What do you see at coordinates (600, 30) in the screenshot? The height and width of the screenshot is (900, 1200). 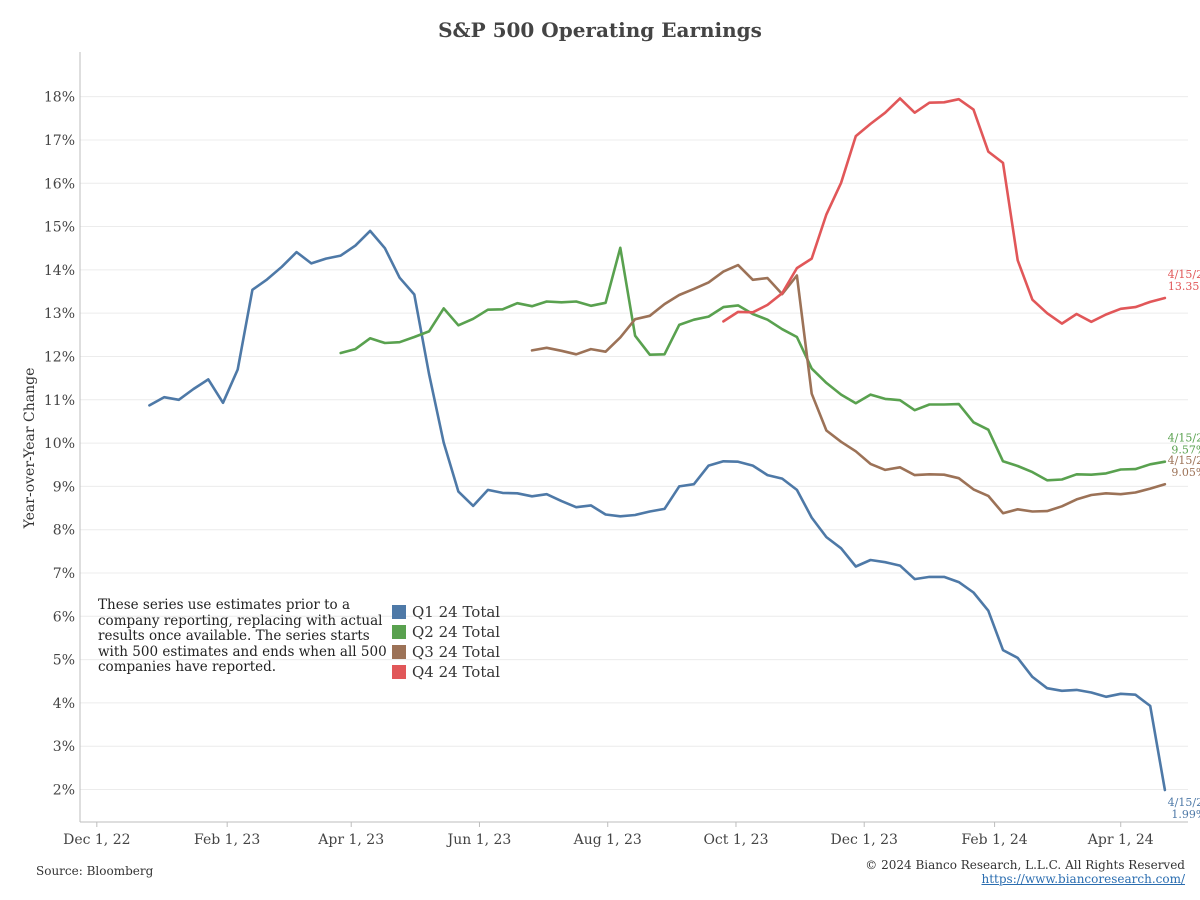 I see `chart-title: S&P 500 Operating Earnings` at bounding box center [600, 30].